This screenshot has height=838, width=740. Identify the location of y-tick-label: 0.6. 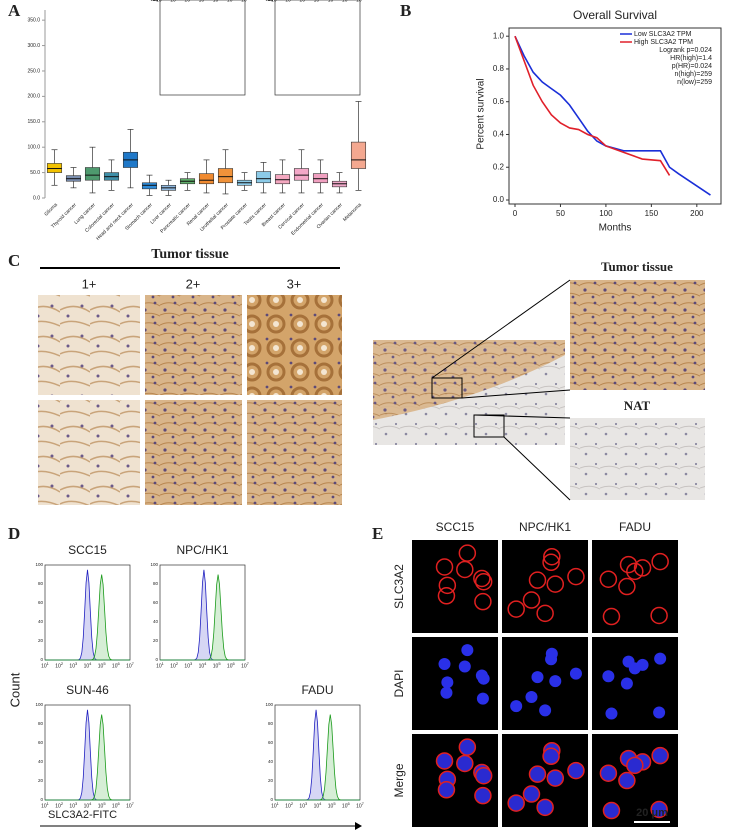
(499, 101).